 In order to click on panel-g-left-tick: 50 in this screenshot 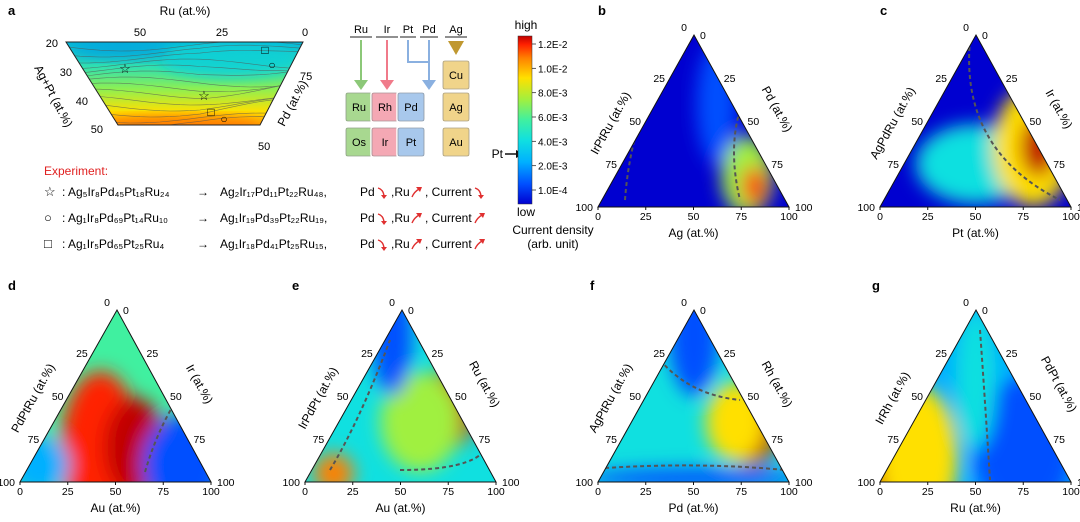, I will do `click(917, 397)`.